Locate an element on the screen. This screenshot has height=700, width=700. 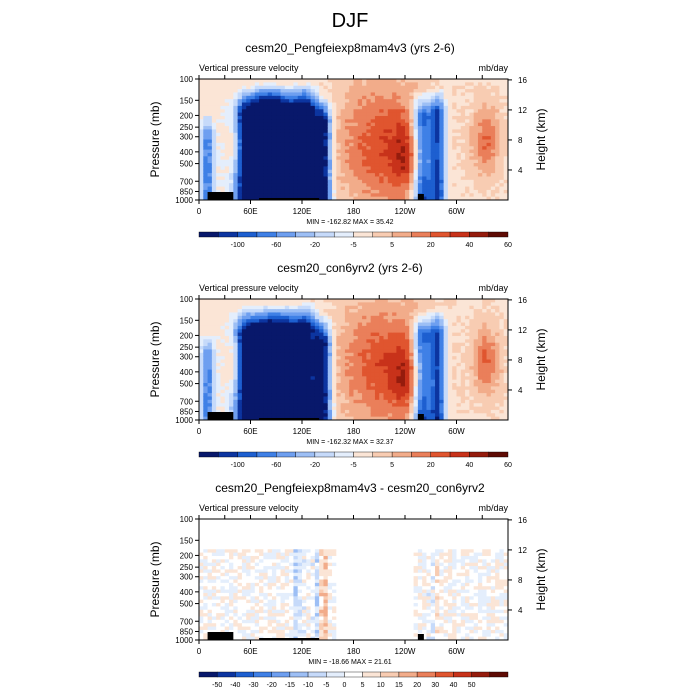
colorbar-swatch is located at coordinates (363, 234).